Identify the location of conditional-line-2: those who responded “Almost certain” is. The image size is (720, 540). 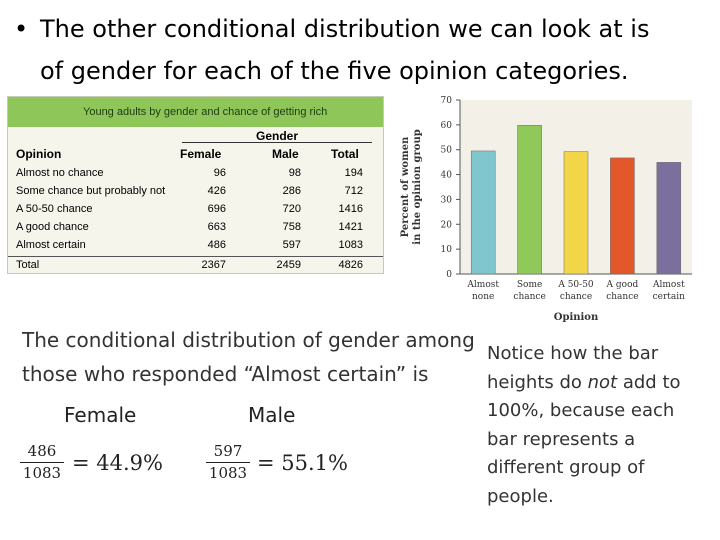
(225, 374).